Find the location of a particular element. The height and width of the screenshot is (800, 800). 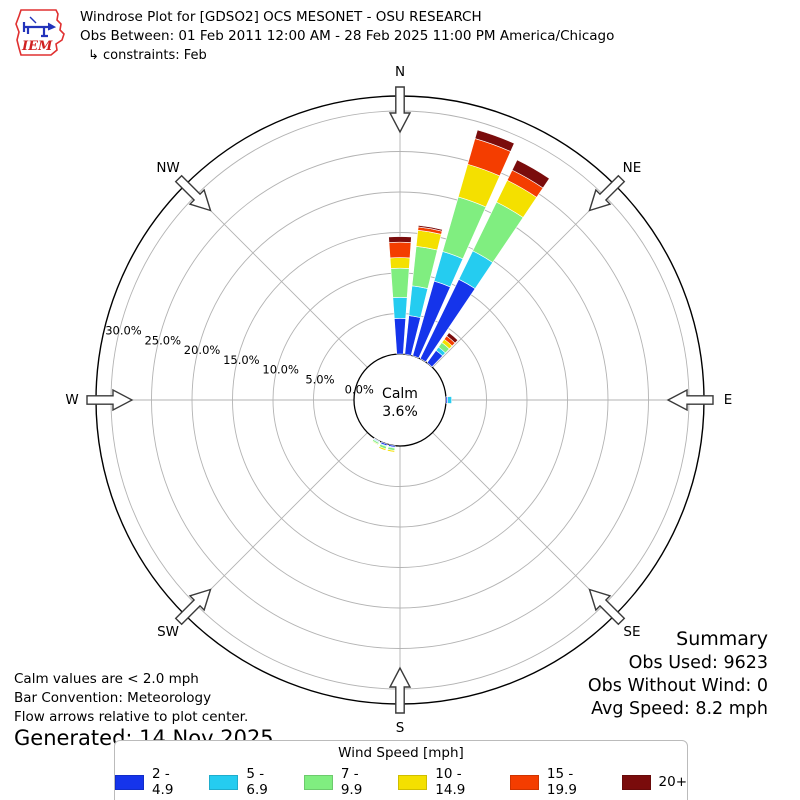

summary-obs-without-wind: Obs Without Wind: 0 is located at coordinates (677, 686).